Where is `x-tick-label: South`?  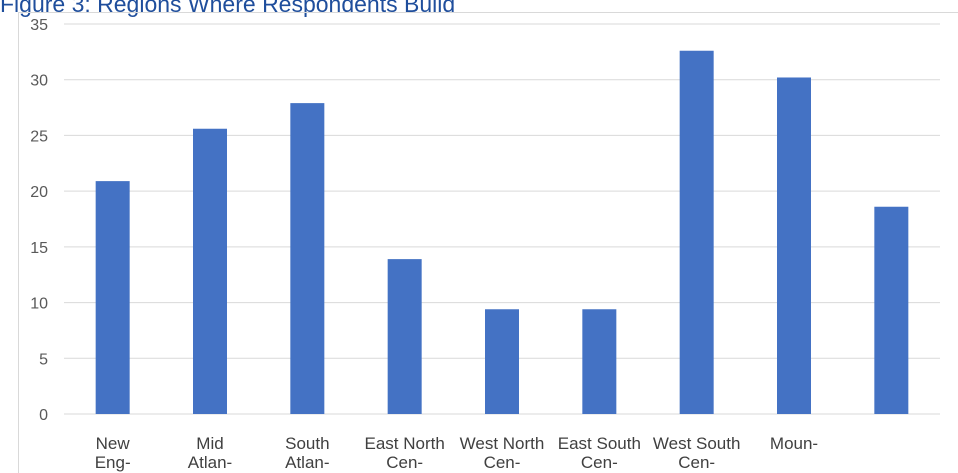
x-tick-label: South is located at coordinates (307, 443).